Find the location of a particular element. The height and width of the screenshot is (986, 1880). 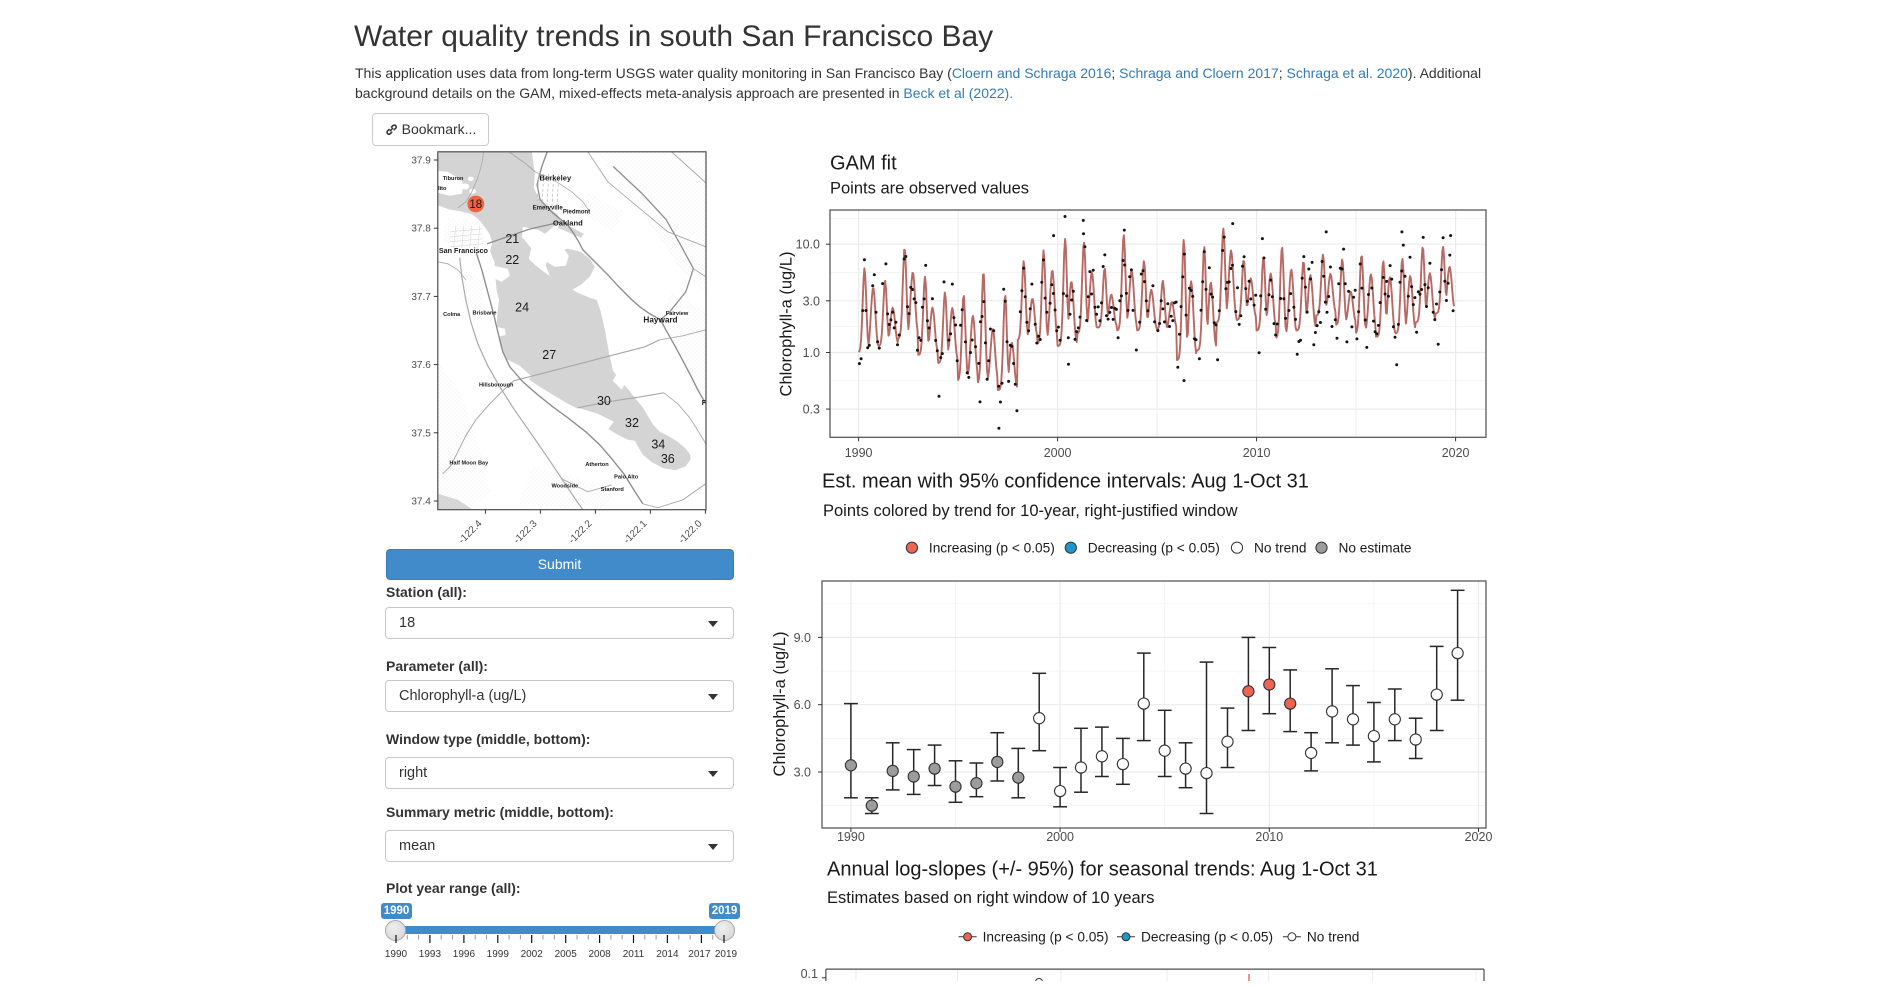

svg-text: 37.6 is located at coordinates (421, 365).